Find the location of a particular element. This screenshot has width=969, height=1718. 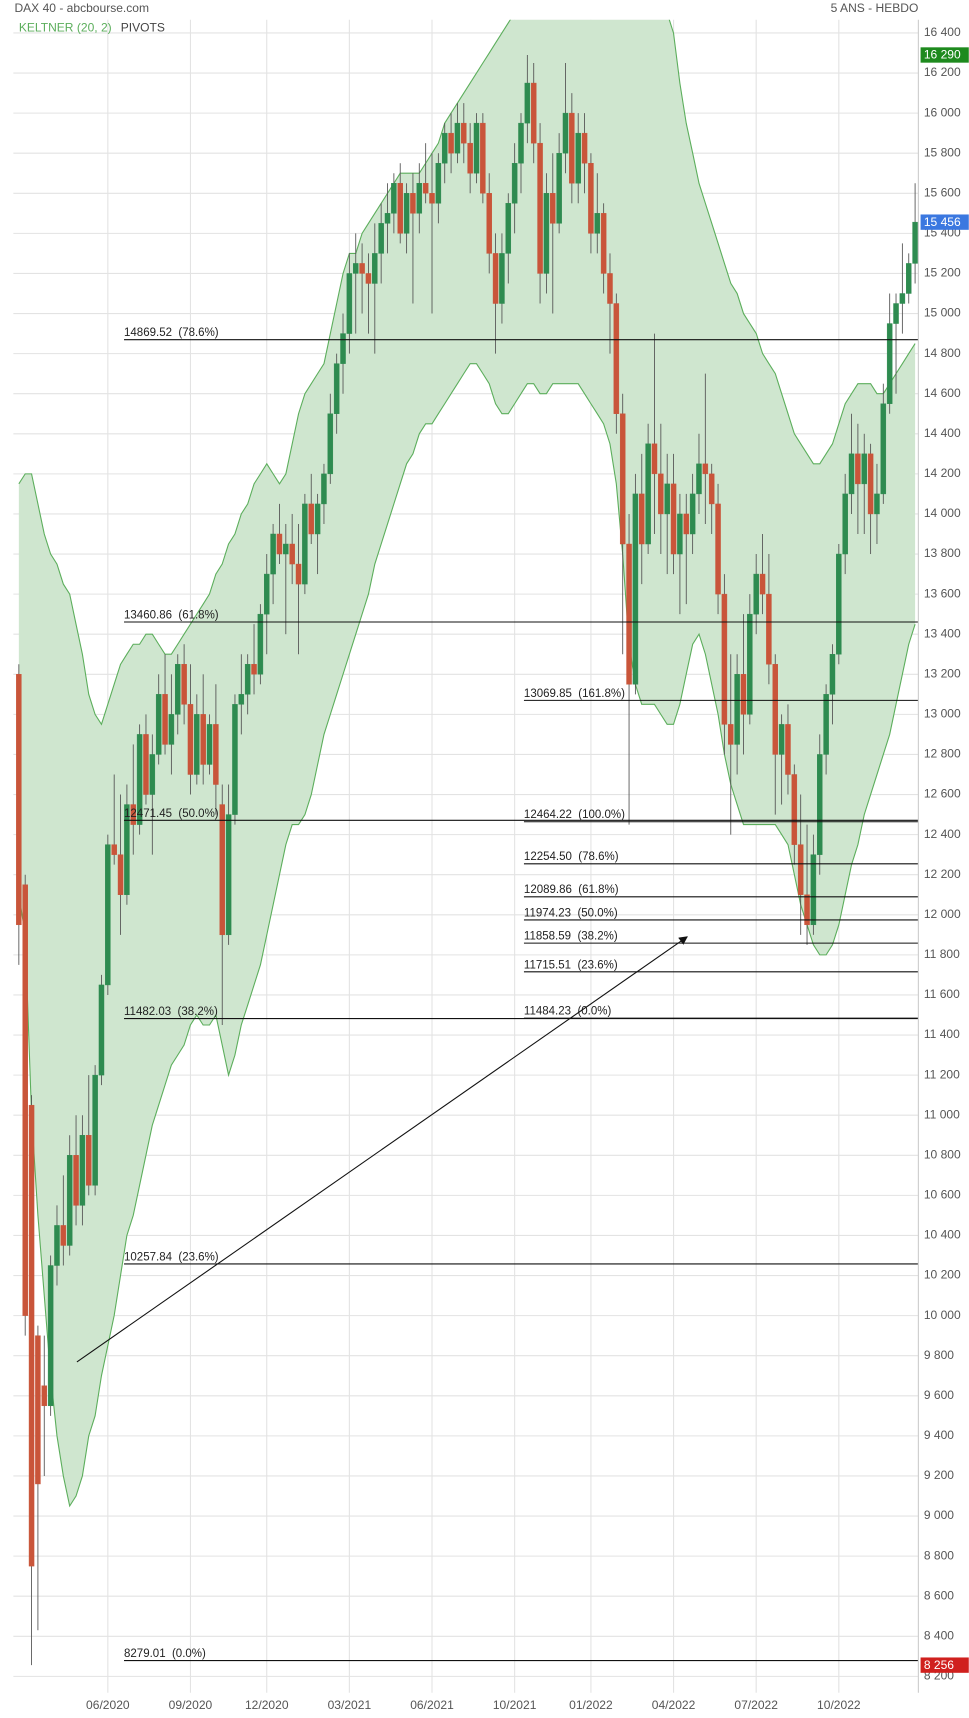

y-tick-label: 15 200 is located at coordinates (942, 273).